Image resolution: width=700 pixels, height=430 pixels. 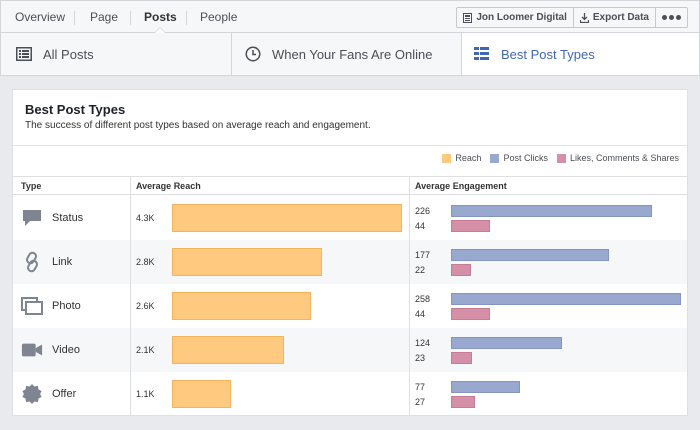 What do you see at coordinates (66, 306) in the screenshot?
I see `post-type-label: Photo` at bounding box center [66, 306].